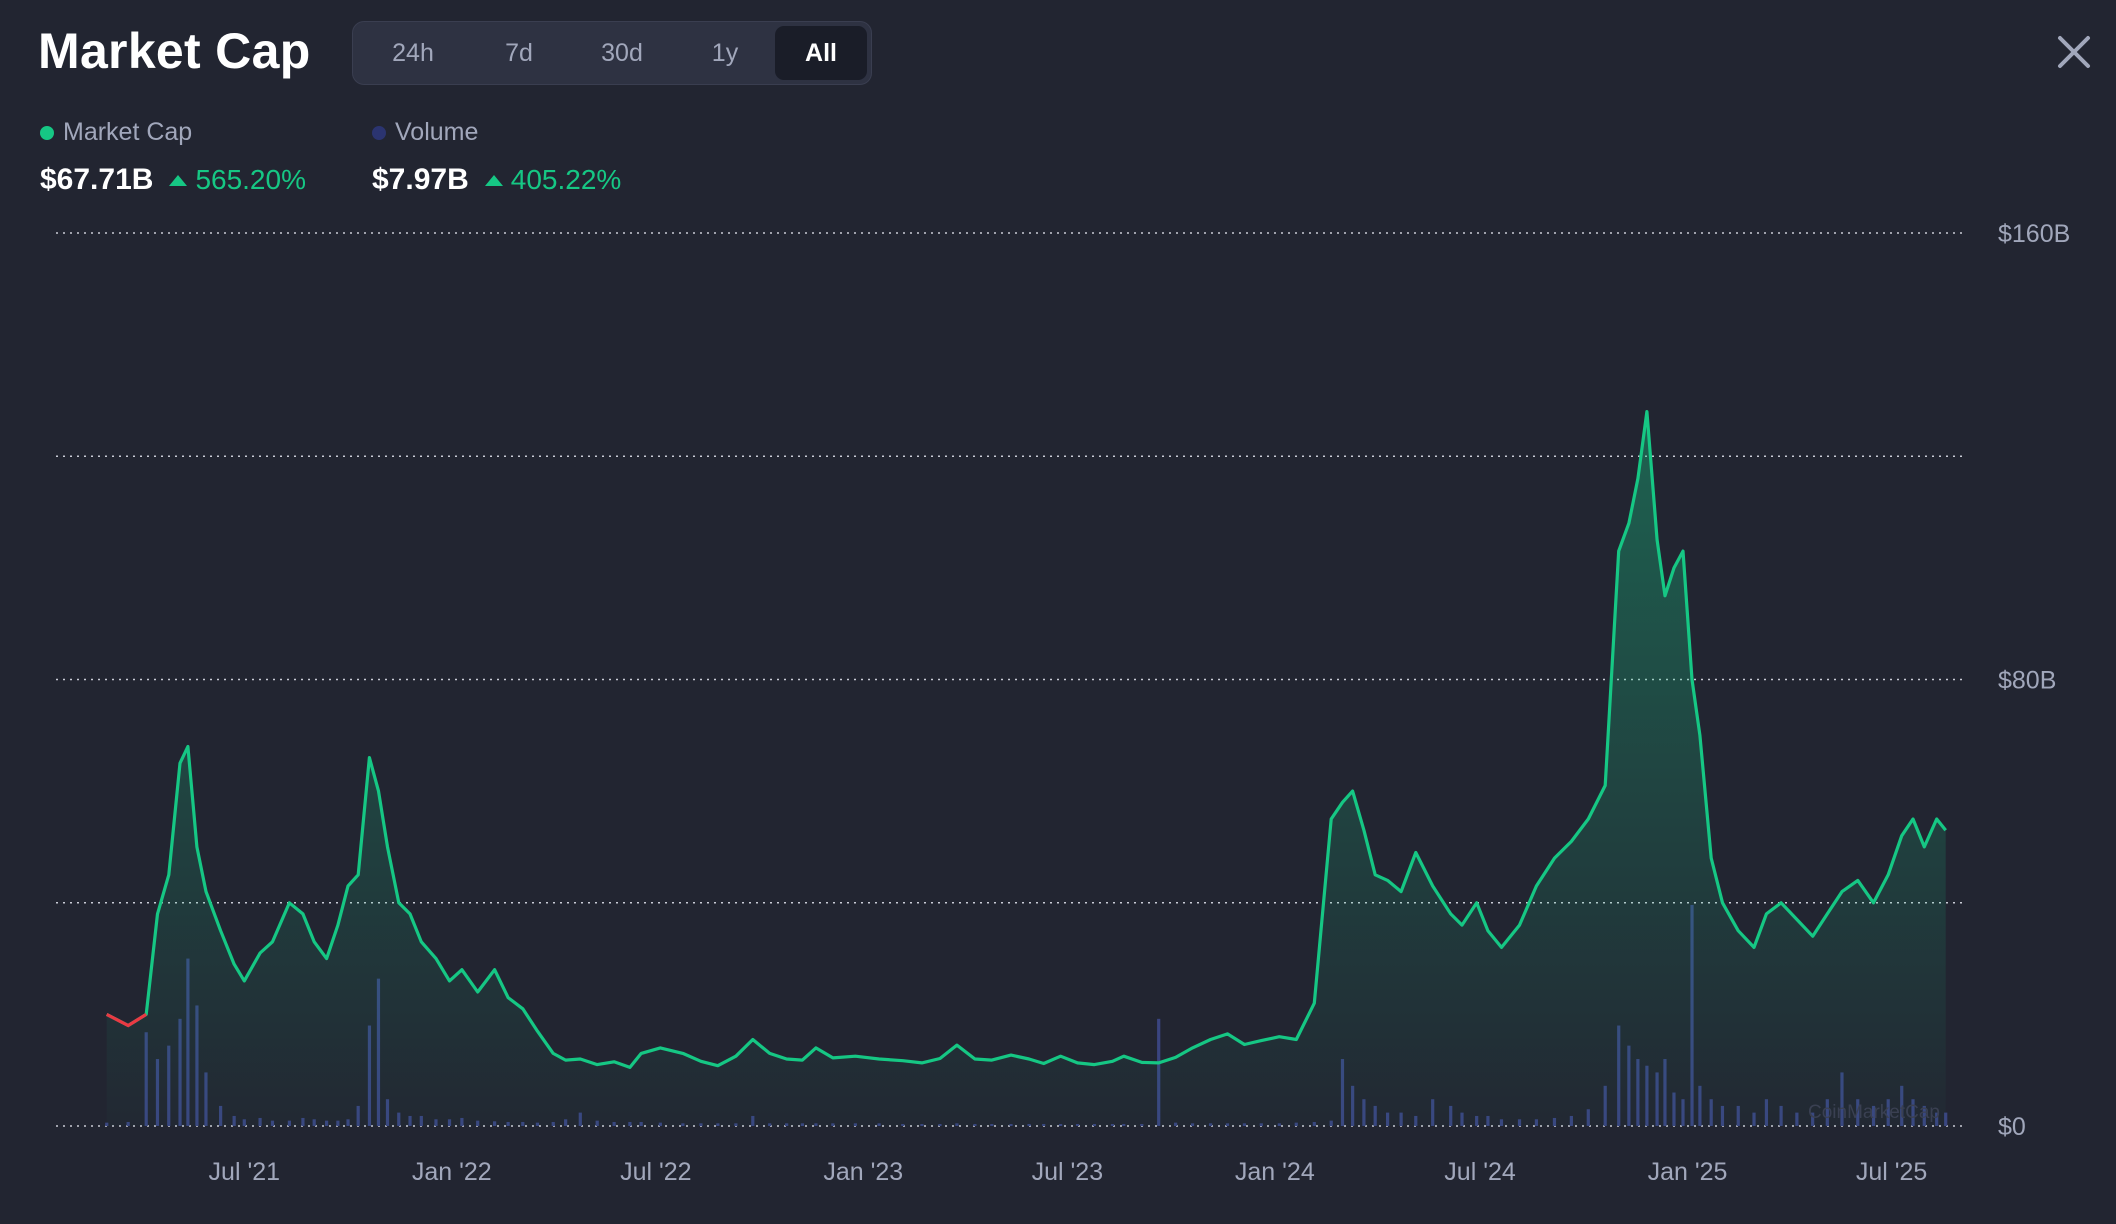  I want to click on page-title: Market Cap, so click(174, 51).